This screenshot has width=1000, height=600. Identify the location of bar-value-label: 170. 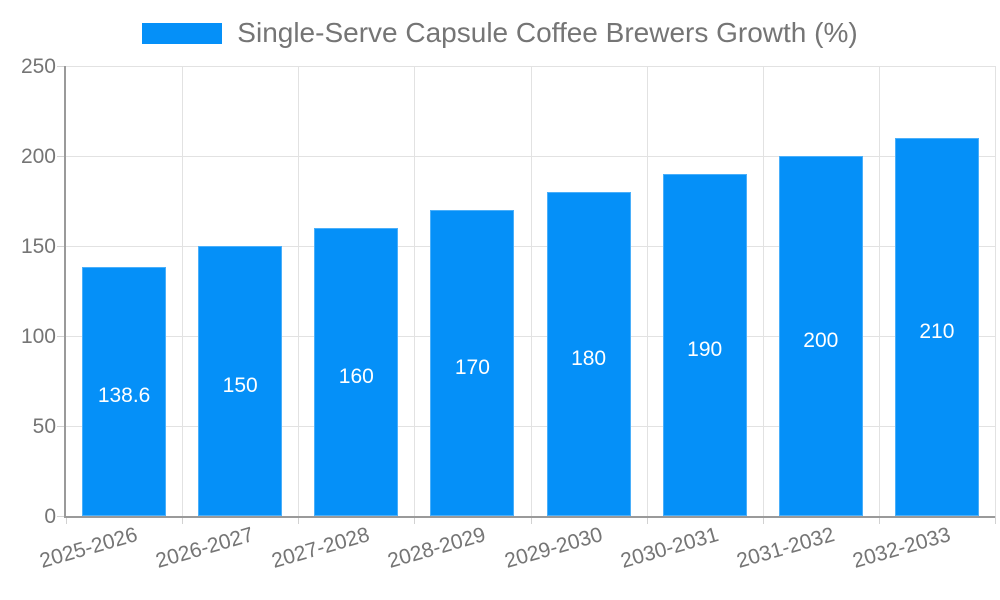
(472, 367).